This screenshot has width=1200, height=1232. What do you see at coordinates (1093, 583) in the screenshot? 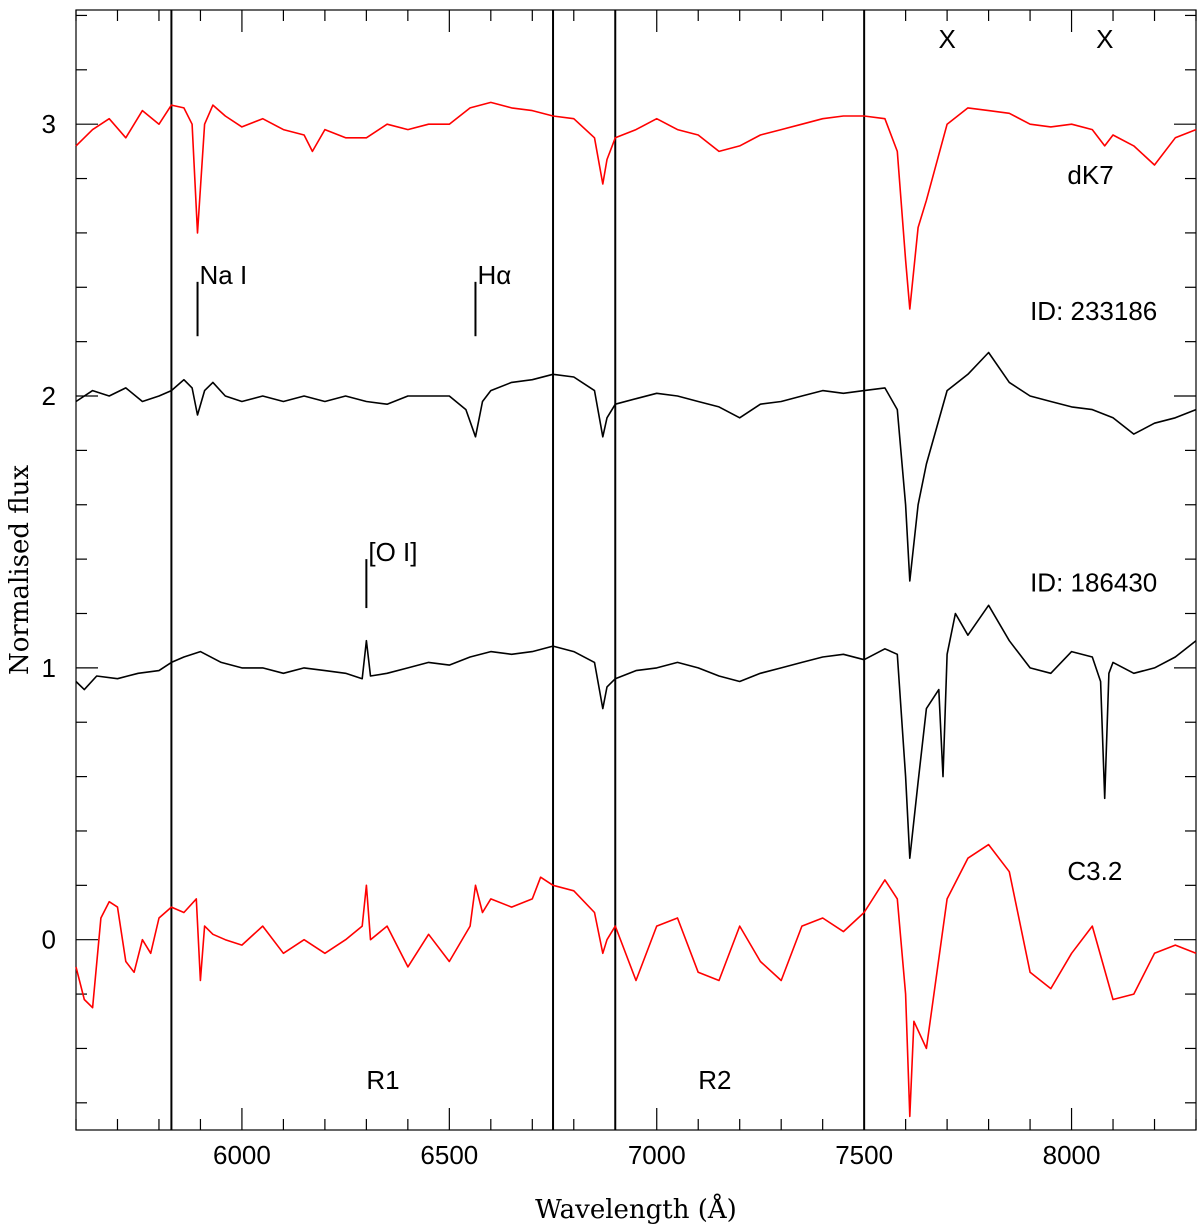
I see `series-label: ID: 186430` at bounding box center [1093, 583].